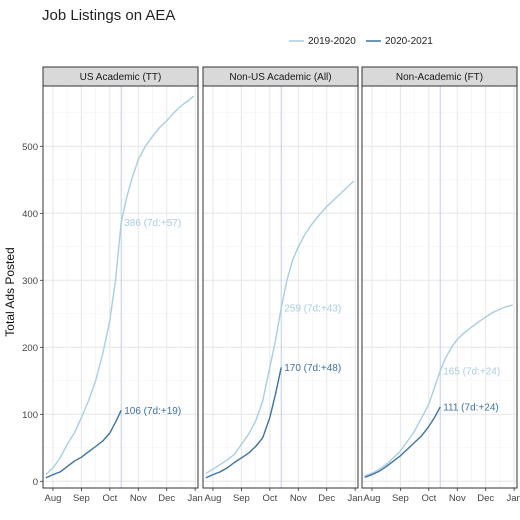 The image size is (520, 520). What do you see at coordinates (30, 147) in the screenshot?
I see `y-tick-label: 500` at bounding box center [30, 147].